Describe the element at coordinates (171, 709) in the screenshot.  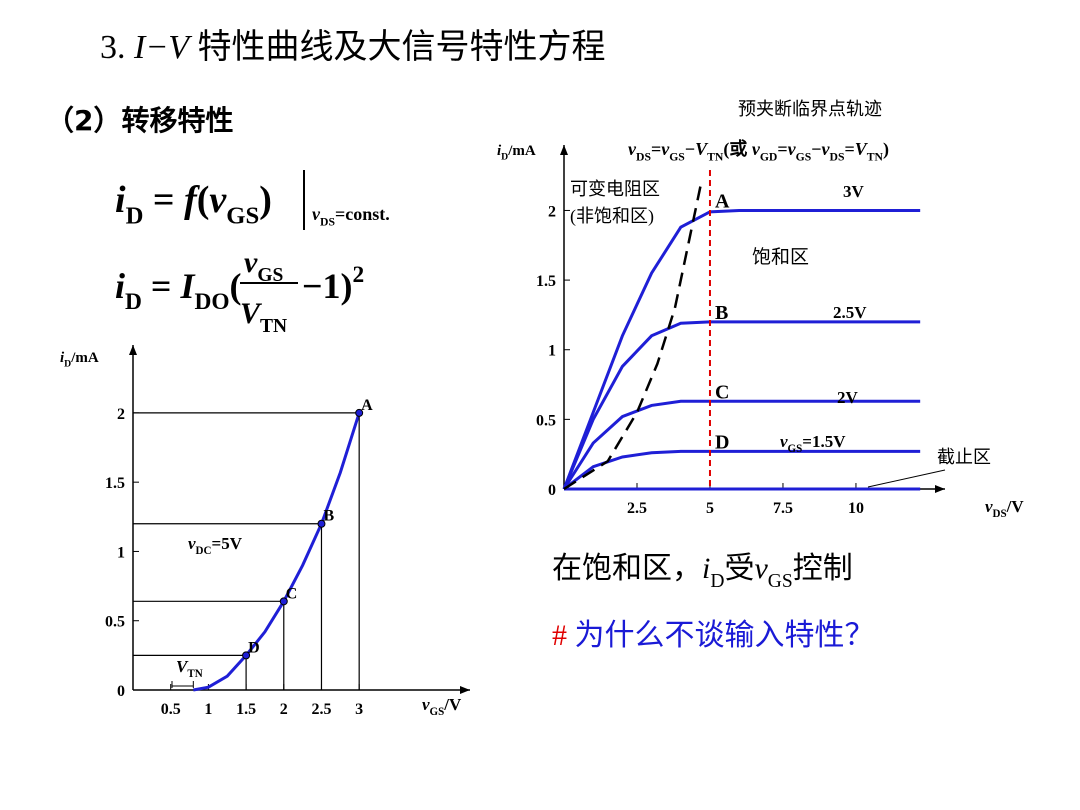
I see `x-tick-label: 0.5` at that location.